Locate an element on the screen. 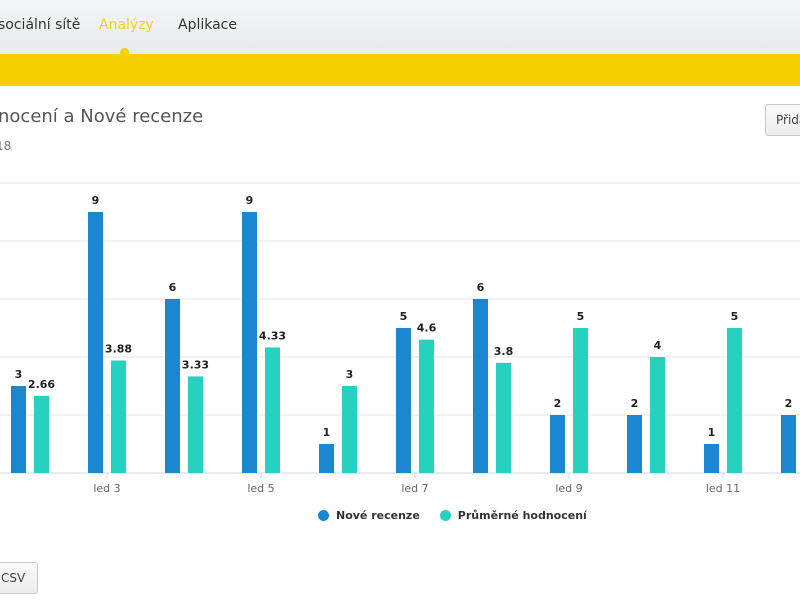 This screenshot has height=600, width=800. data-label: 4 is located at coordinates (658, 345).